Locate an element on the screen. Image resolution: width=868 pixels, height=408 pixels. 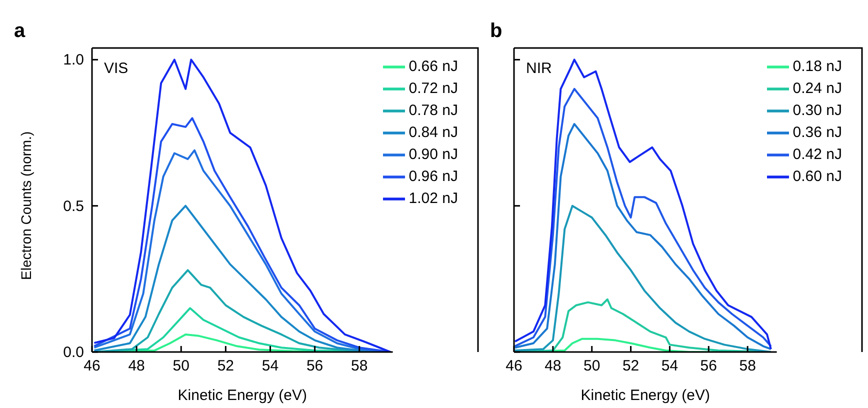
legend-label: 1.02 nJ is located at coordinates (433, 198).